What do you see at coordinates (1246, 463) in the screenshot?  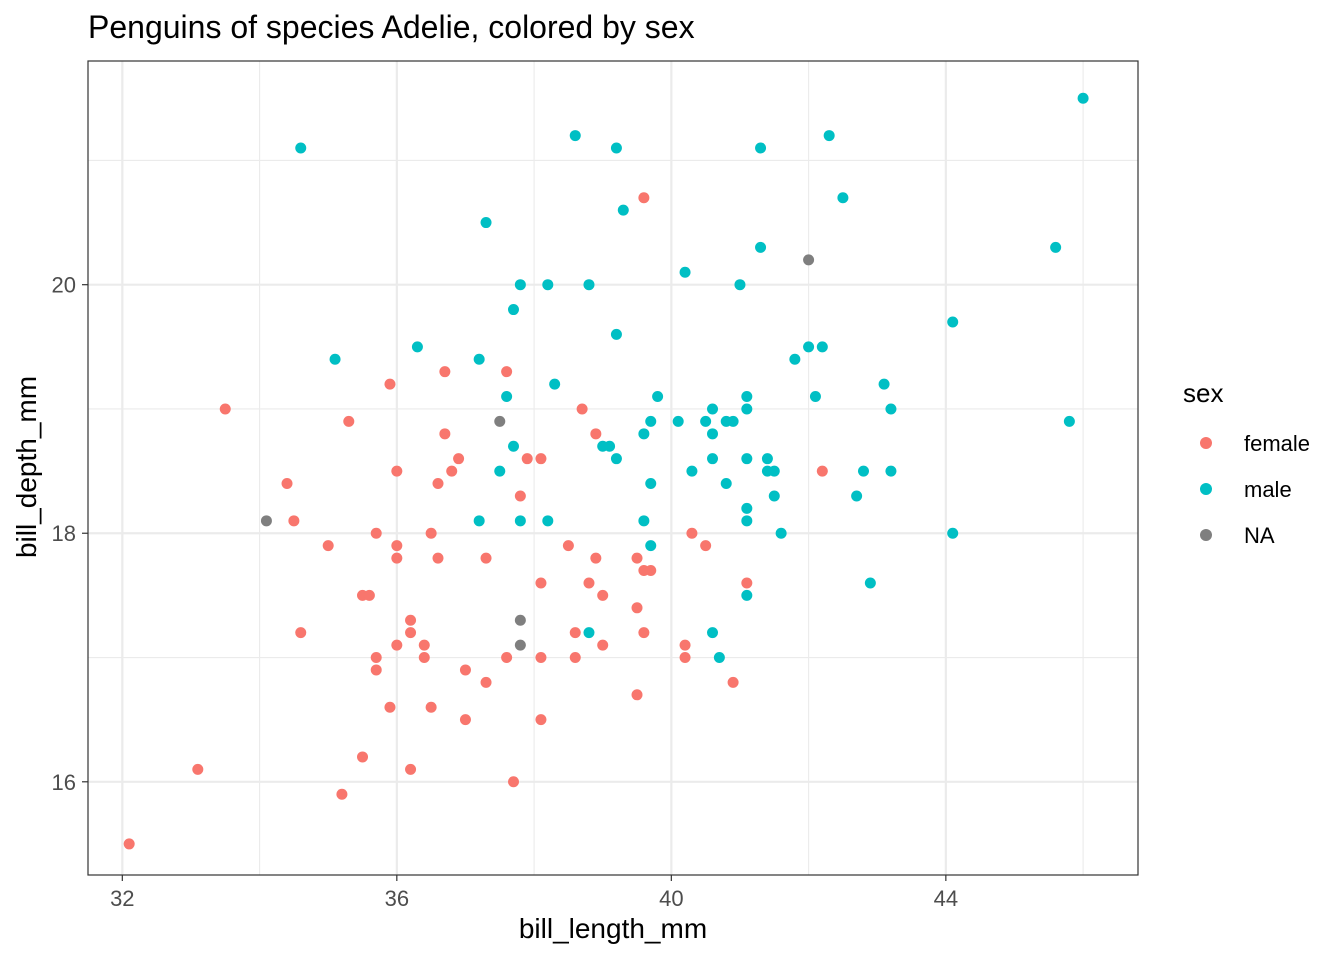 I see `legend: sex female male NA` at bounding box center [1246, 463].